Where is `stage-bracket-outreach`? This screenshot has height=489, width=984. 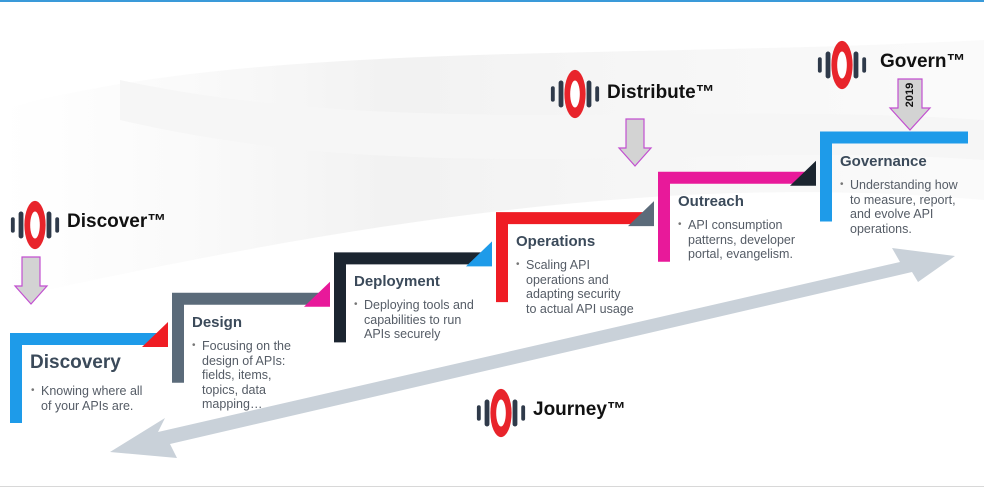
stage-bracket-outreach is located at coordinates (732, 216).